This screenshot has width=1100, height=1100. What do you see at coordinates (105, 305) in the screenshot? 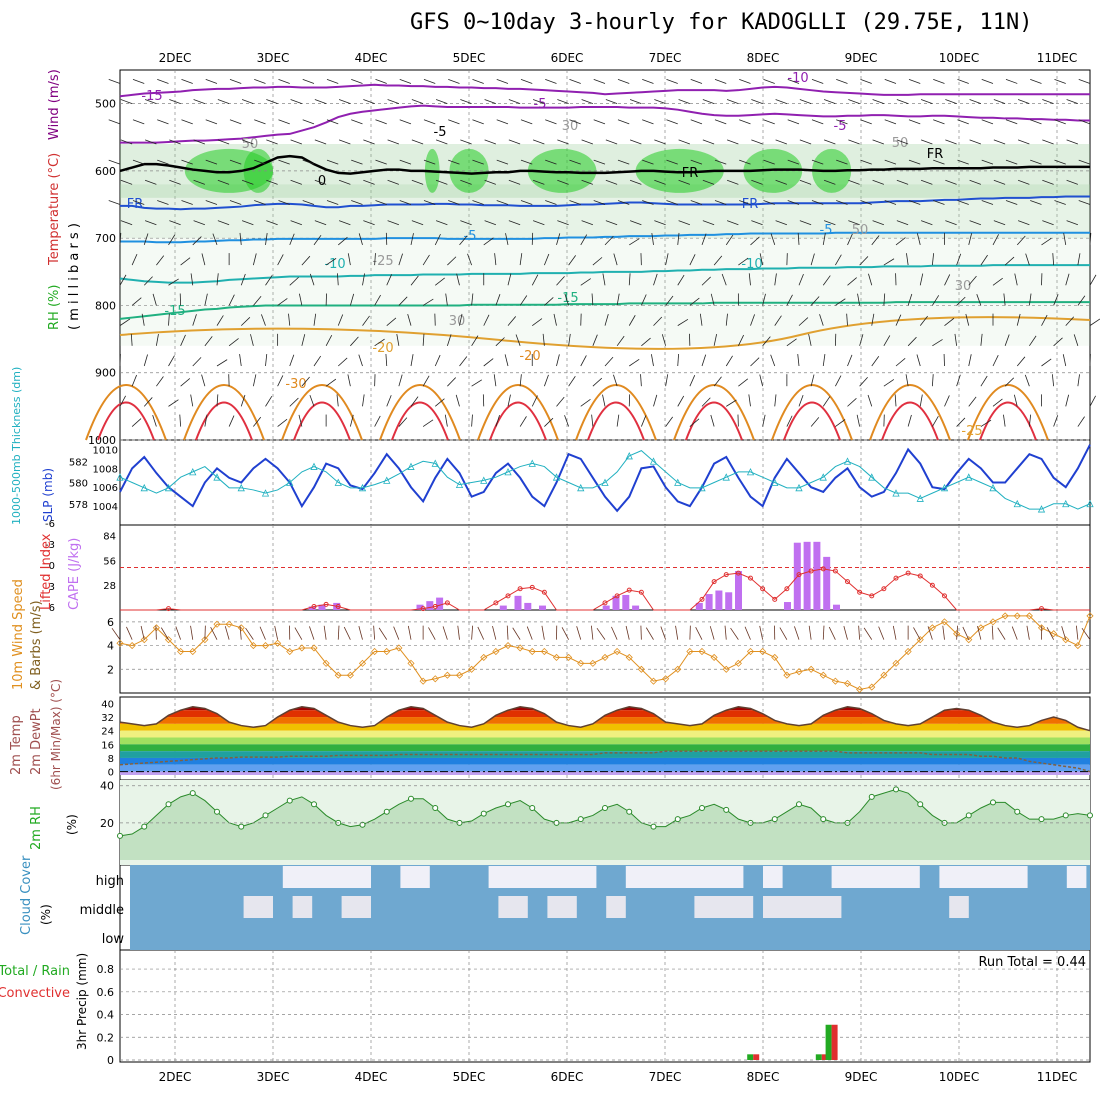
I see `pressure-tick-label: 800` at bounding box center [105, 305].